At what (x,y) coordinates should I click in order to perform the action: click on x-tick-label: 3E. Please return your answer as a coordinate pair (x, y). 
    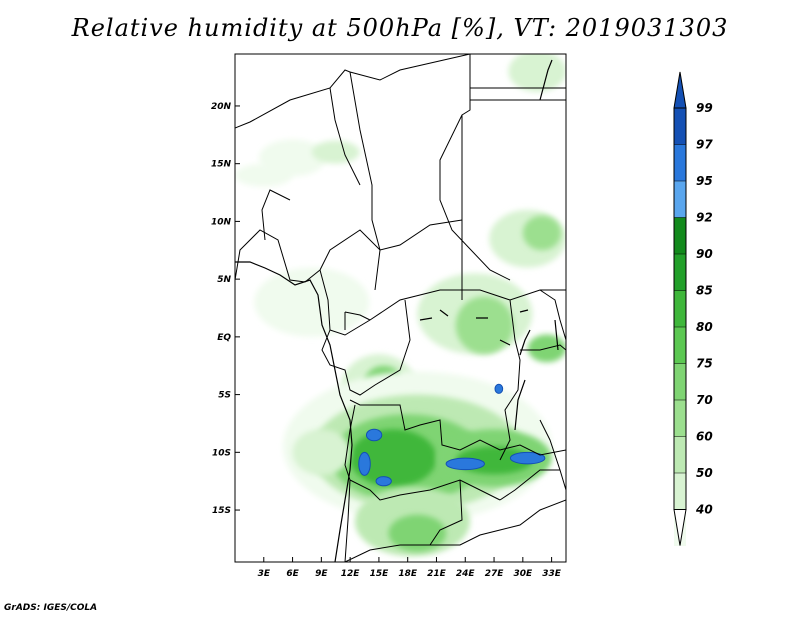
    Looking at the image, I should click on (264, 574).